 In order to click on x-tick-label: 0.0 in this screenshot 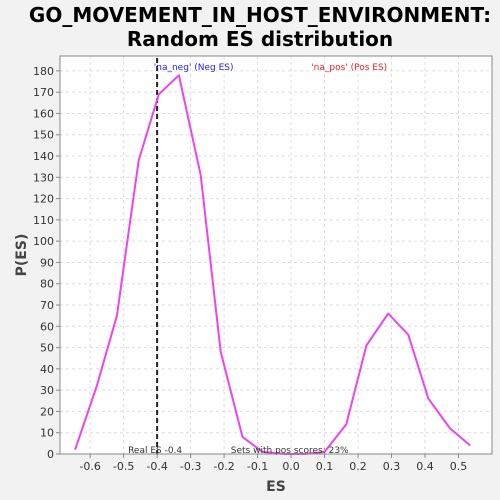, I will do `click(291, 466)`.